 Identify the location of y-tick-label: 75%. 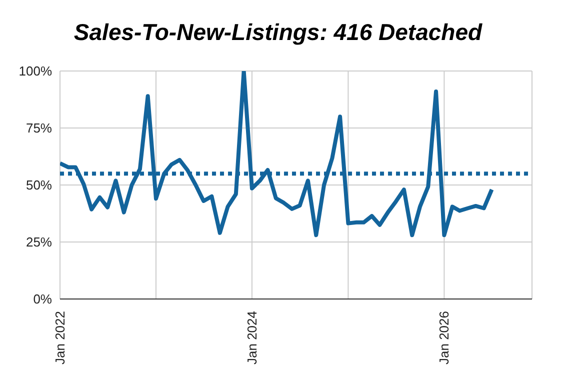
(39, 128).